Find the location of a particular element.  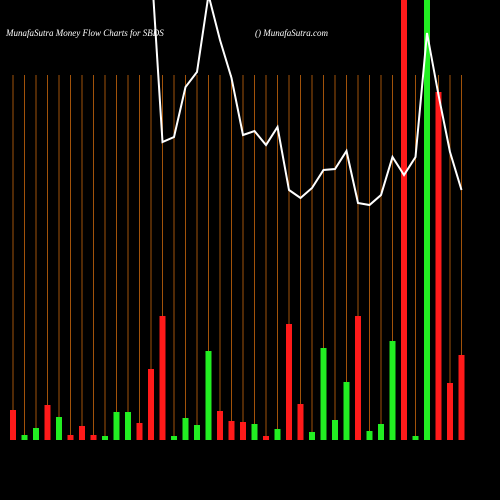

chart-subtitle: () MunafaSutra.com is located at coordinates (291, 33).